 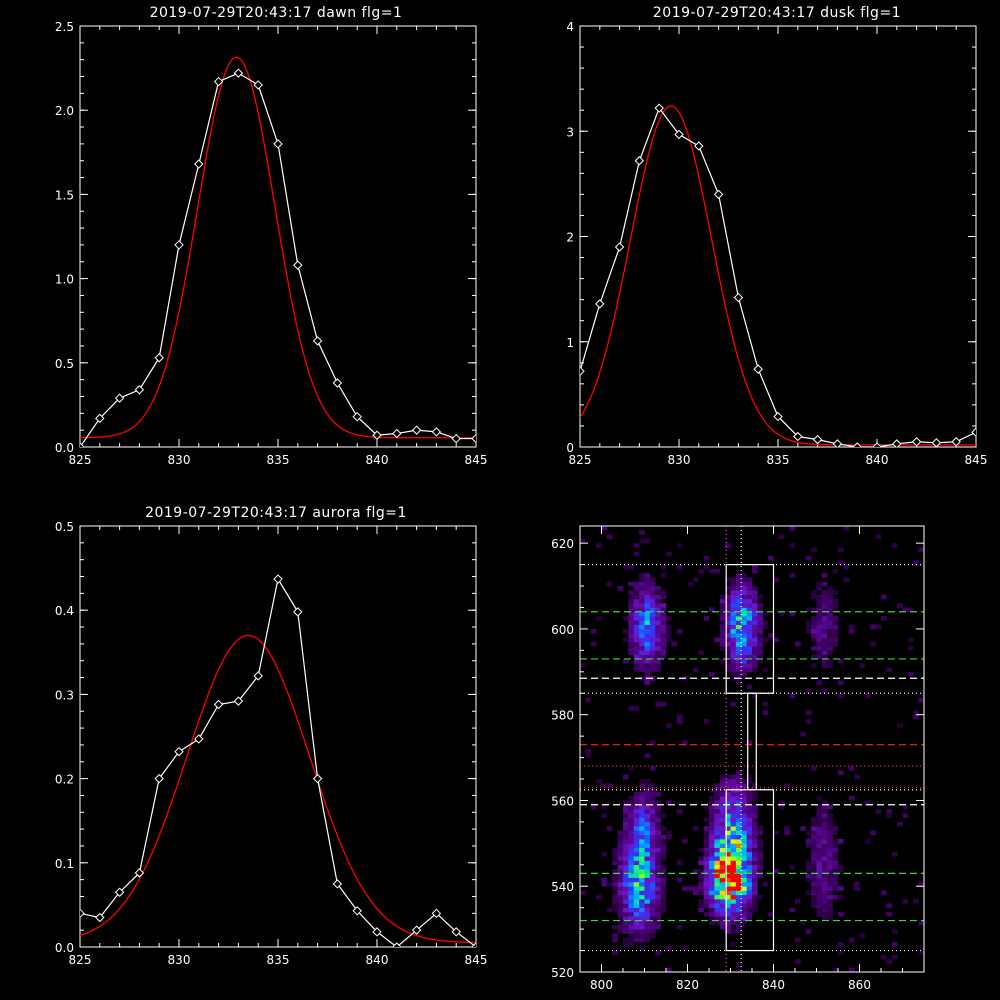 What do you see at coordinates (752, 741) in the screenshot?
I see `spectrogram-box` at bounding box center [752, 741].